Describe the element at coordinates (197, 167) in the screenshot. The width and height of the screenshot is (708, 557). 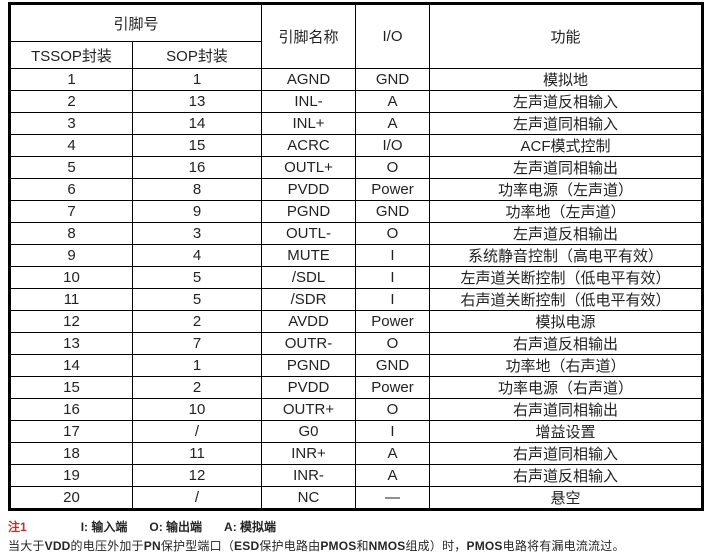
I see `sop-cell: 16` at that location.